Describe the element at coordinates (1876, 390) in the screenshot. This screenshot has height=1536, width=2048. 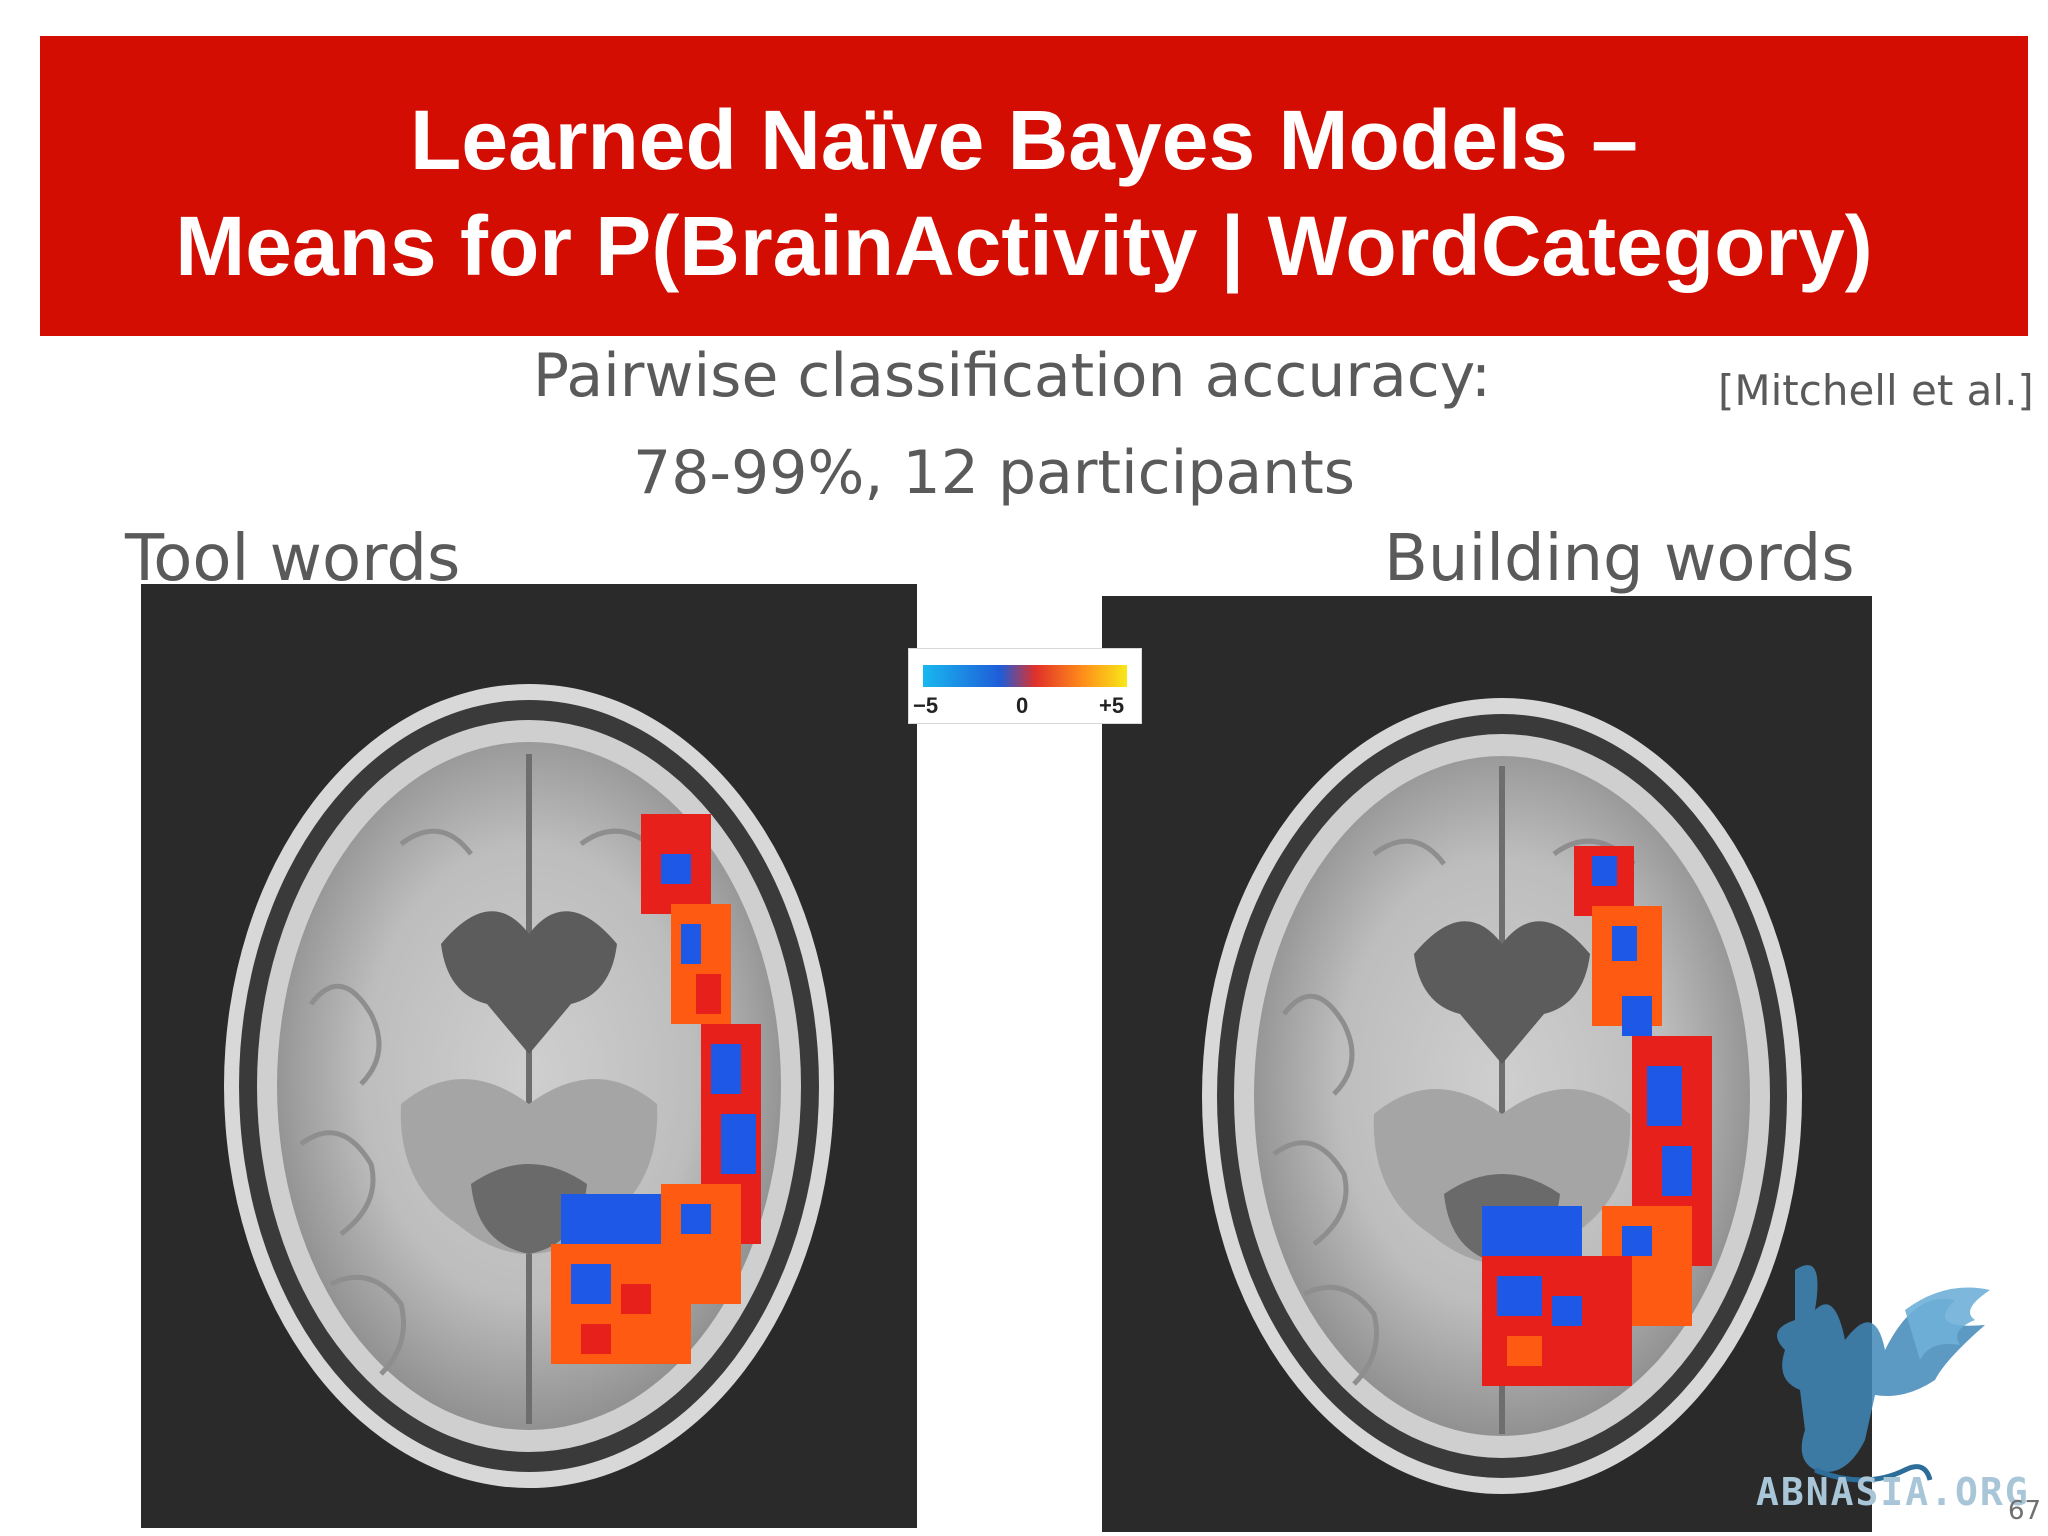
I see `citation: [Mitchell et al.]` at that location.